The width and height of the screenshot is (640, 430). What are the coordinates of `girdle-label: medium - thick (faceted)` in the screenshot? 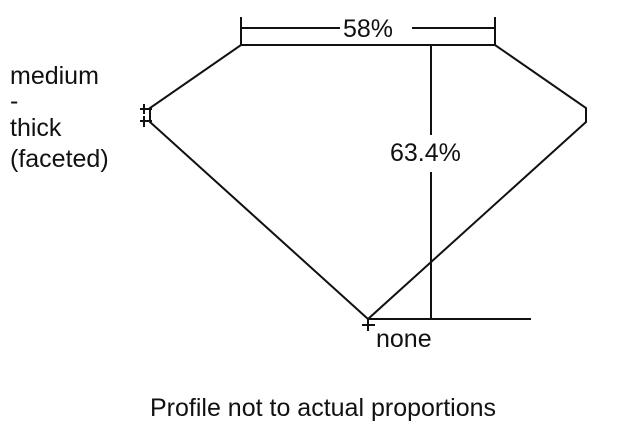 It's located at (59, 118).